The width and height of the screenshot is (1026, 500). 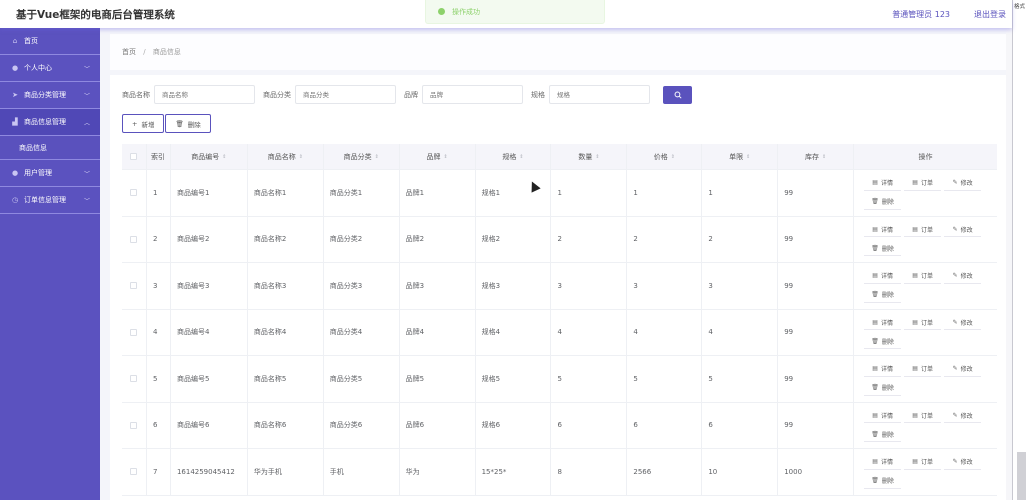 What do you see at coordinates (677, 94) in the screenshot?
I see `search-button` at bounding box center [677, 94].